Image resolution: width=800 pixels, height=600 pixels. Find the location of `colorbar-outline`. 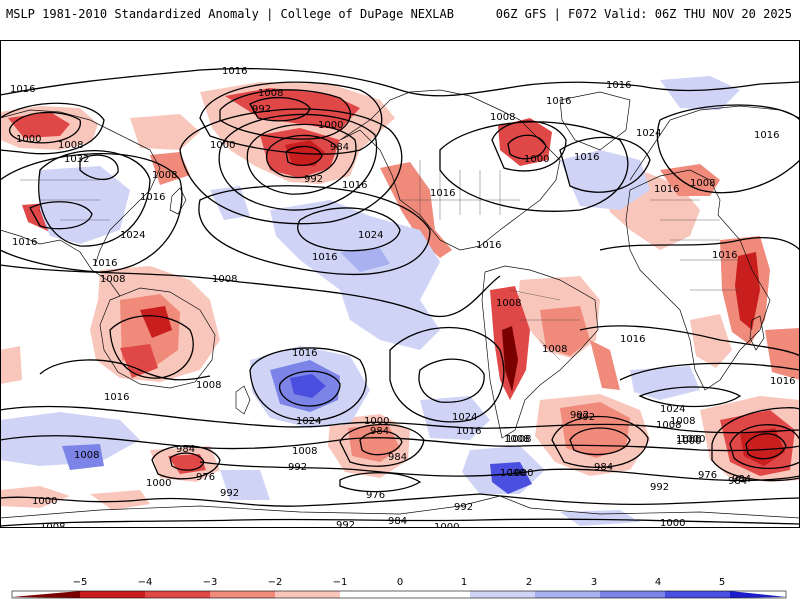

colorbar-outline is located at coordinates (399, 594).